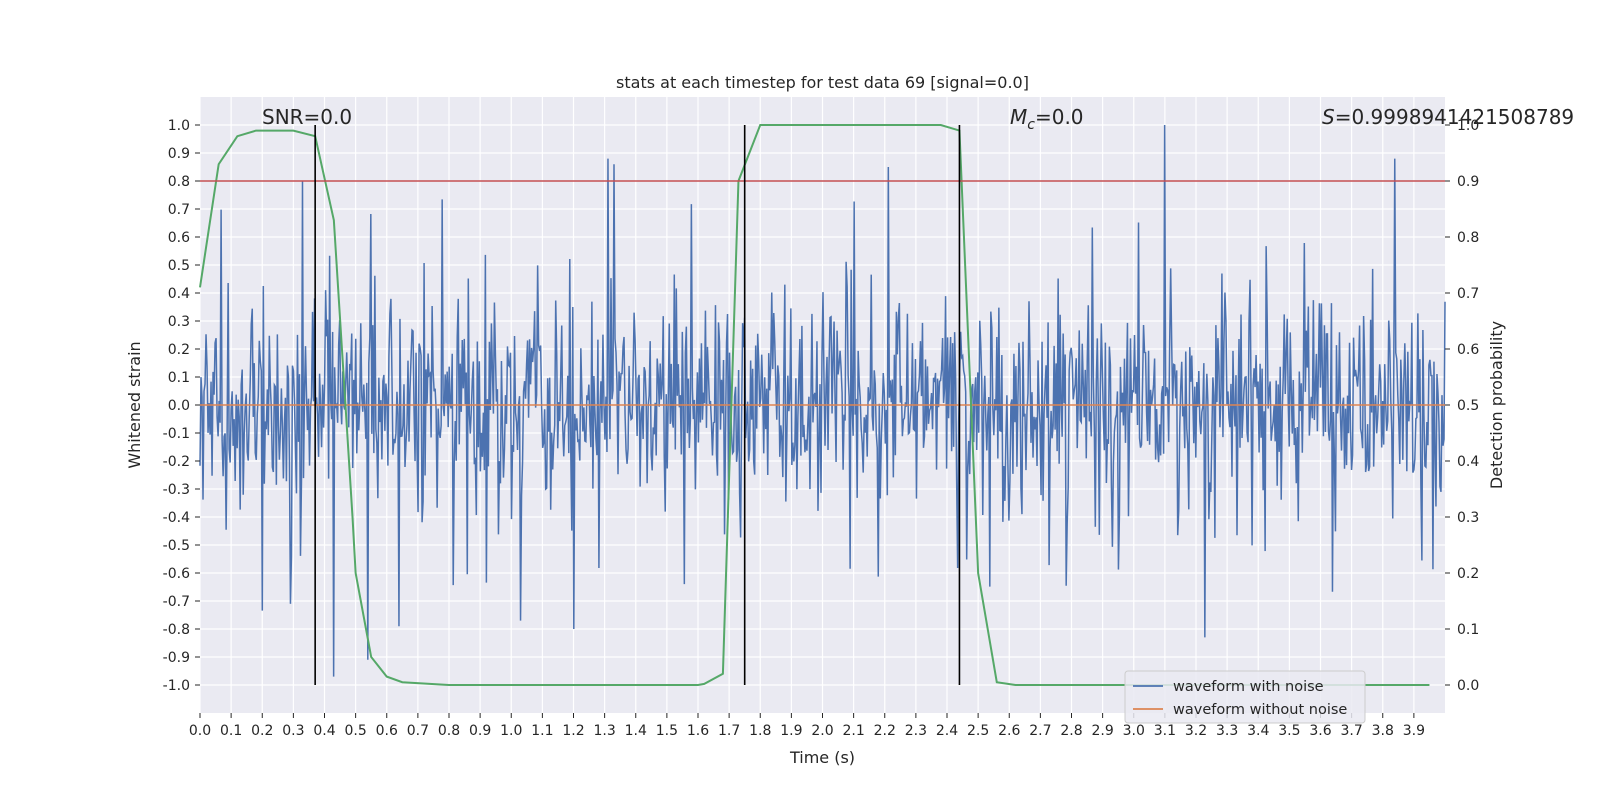 The height and width of the screenshot is (800, 1600). What do you see at coordinates (176, 434) in the screenshot?
I see `y-tick-label: -0.1` at bounding box center [176, 434].